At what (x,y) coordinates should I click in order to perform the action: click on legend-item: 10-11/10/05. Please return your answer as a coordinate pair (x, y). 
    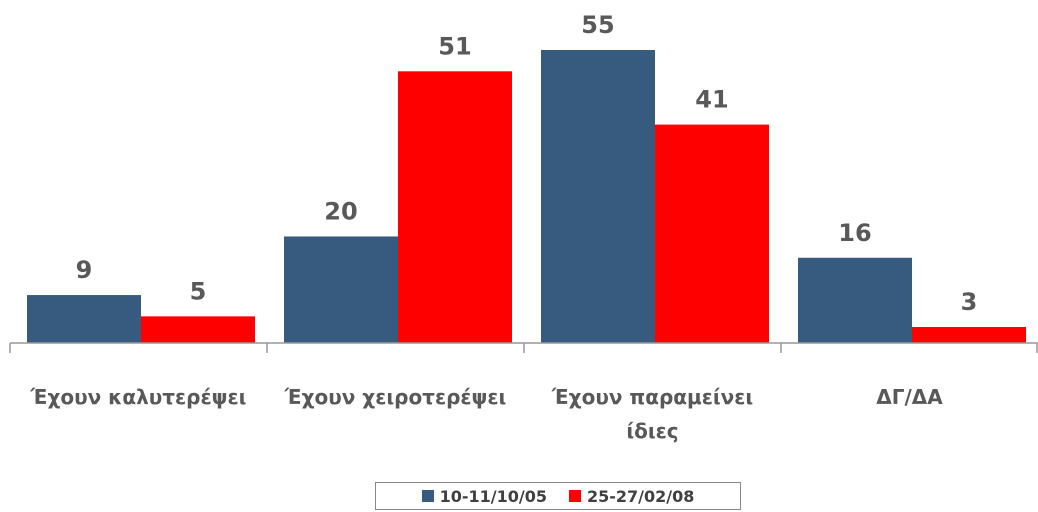
    Looking at the image, I should click on (484, 496).